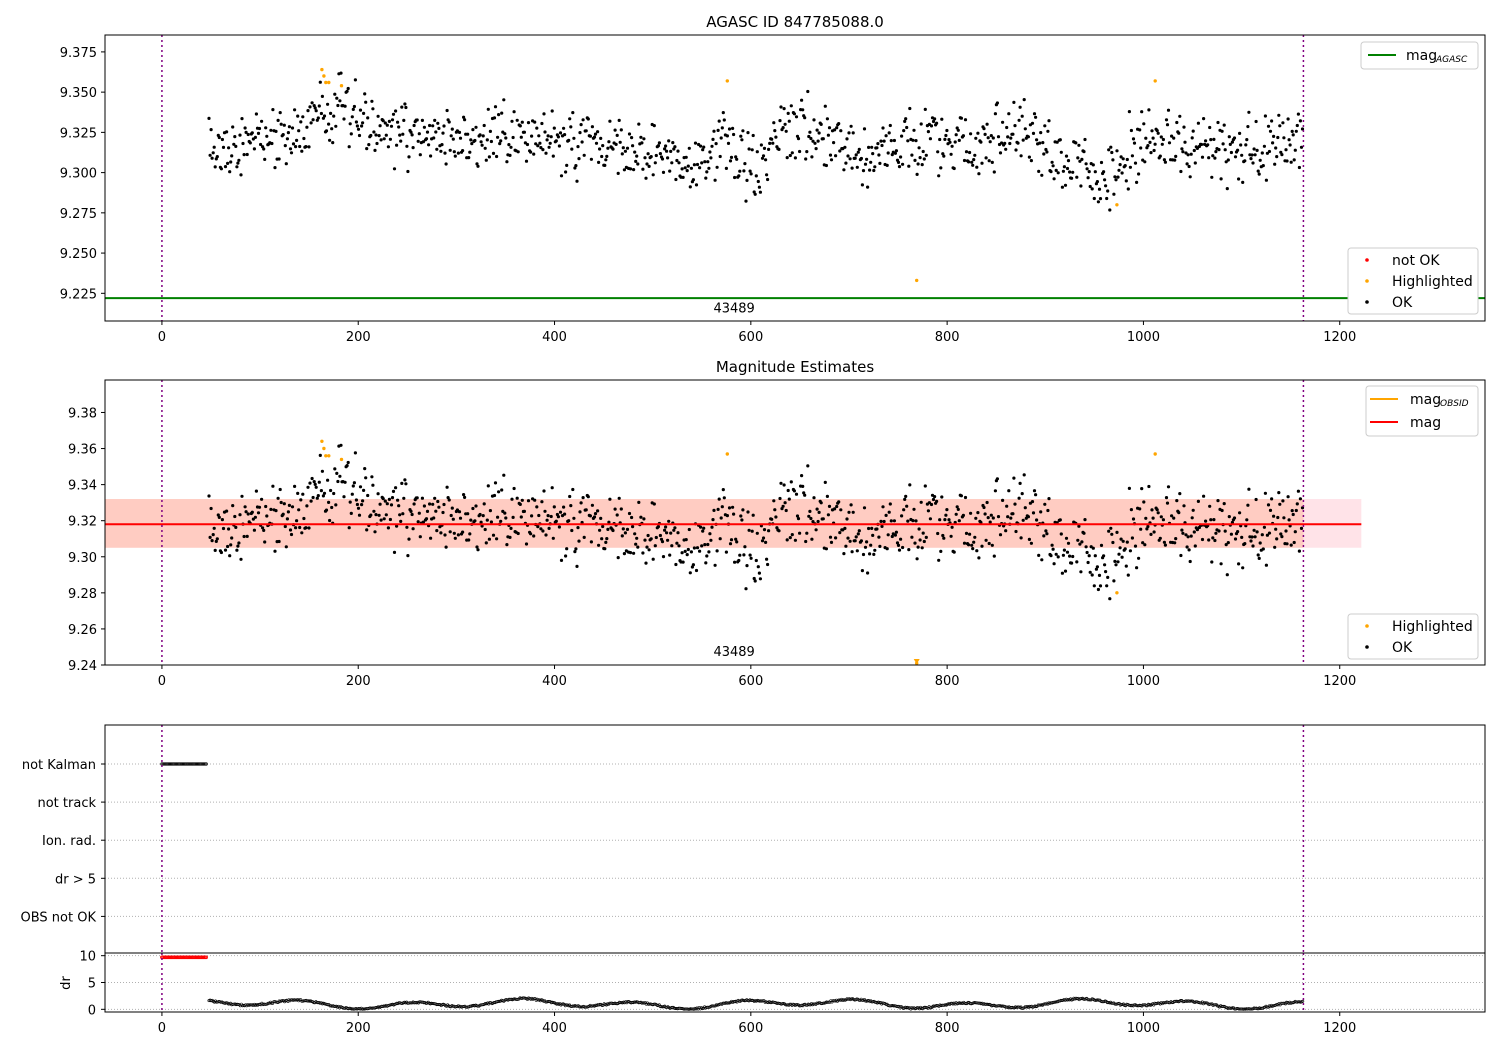  I want to click on x-tick-label: 600, so click(750, 337).